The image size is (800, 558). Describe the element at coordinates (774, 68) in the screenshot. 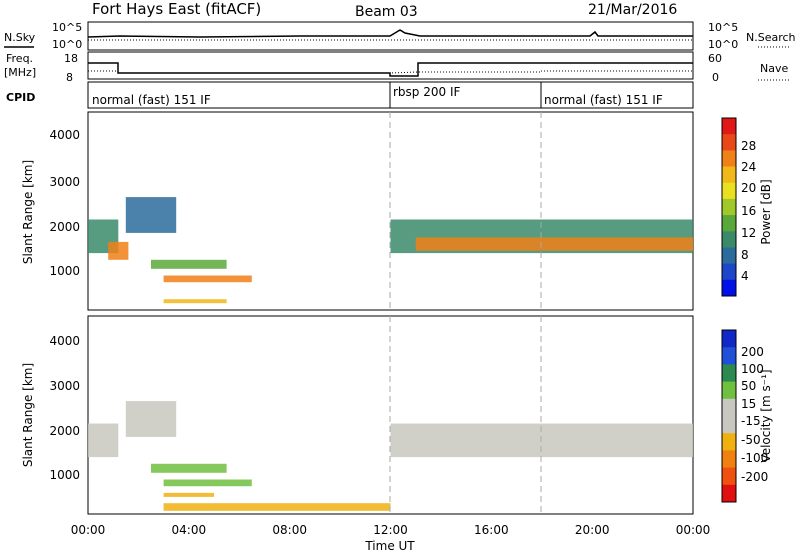

I see `freq-right-label: Nave` at that location.